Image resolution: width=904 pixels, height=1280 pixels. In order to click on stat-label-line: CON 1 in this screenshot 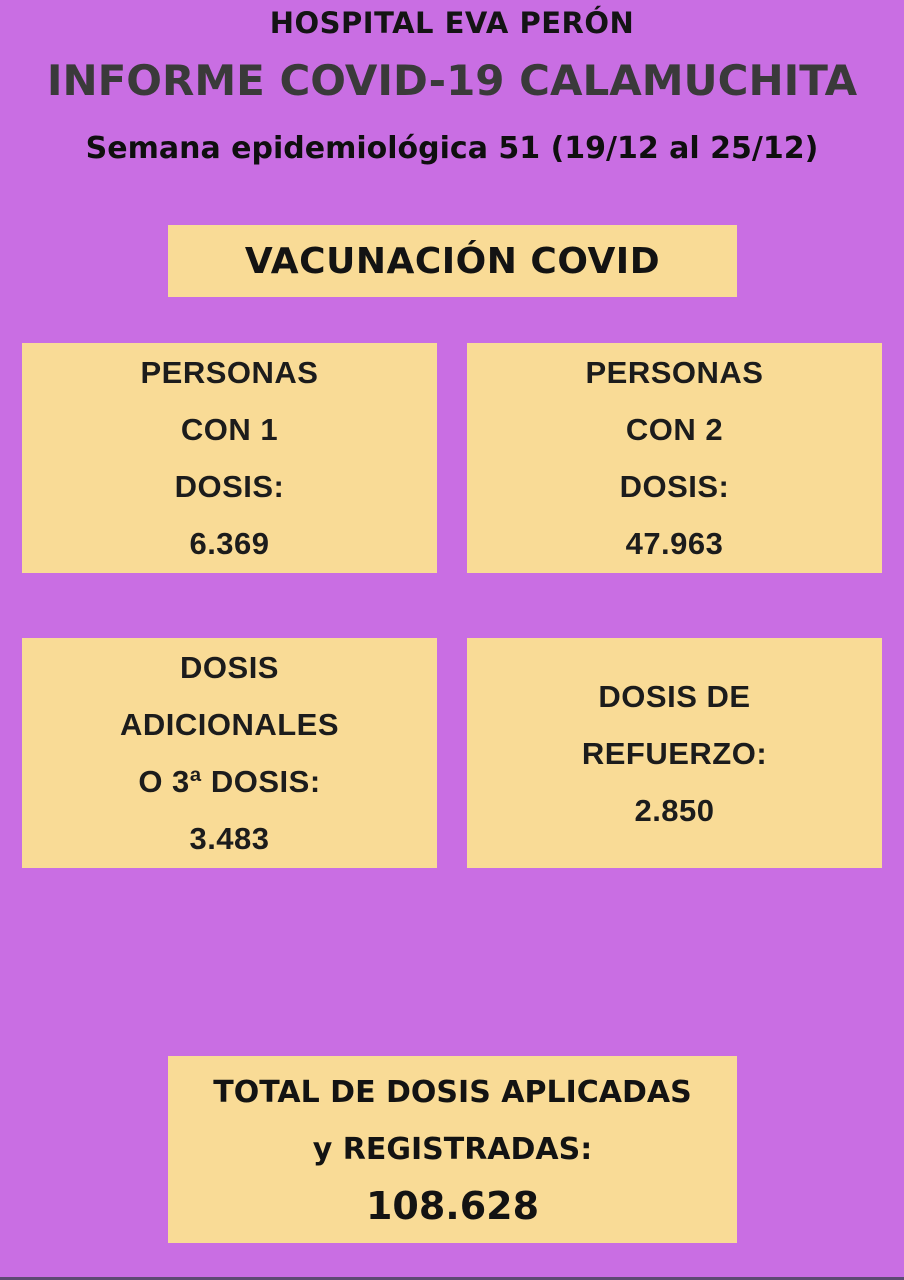, I will do `click(229, 429)`.